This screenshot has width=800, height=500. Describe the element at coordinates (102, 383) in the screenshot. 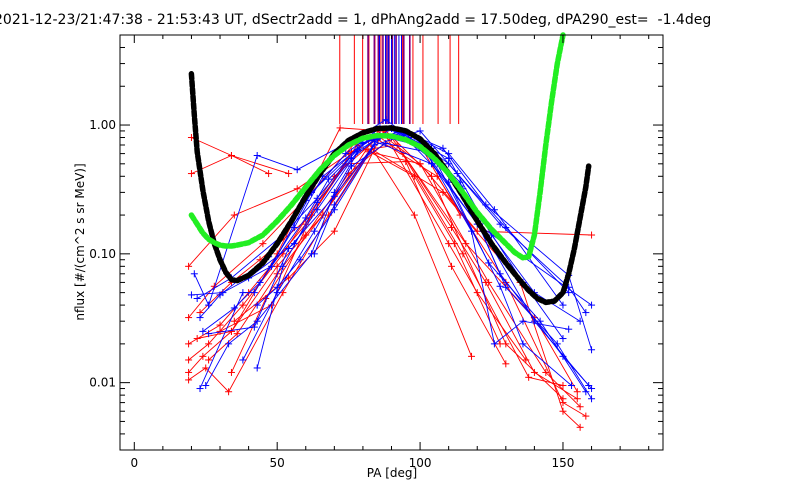

I see `y-tick-label: 0.01` at that location.